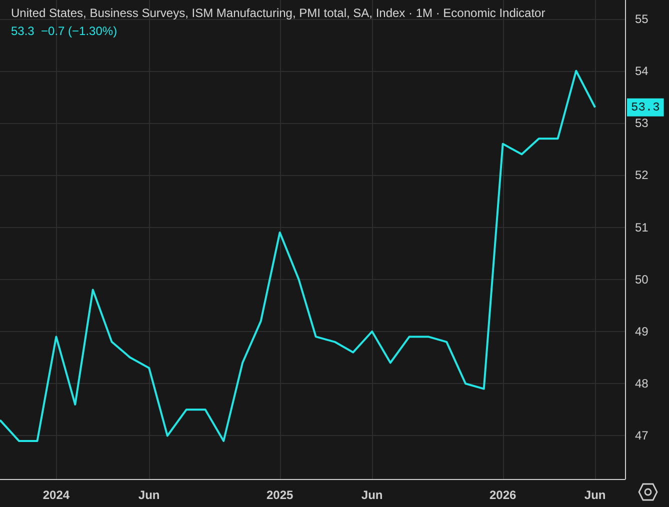 The width and height of the screenshot is (669, 507). I want to click on y-tick-label: 48, so click(642, 383).